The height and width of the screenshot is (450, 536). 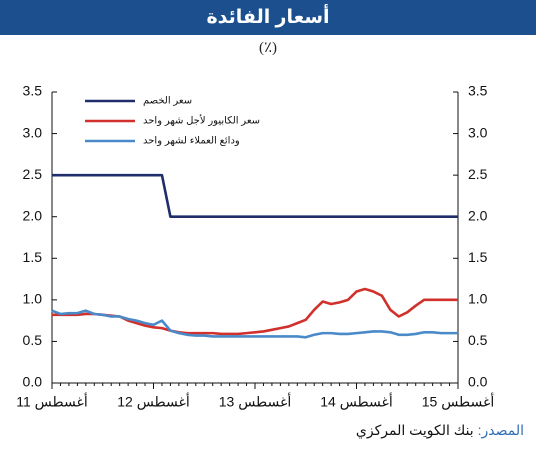 I want to click on y-tick-label: 0.0, so click(x=33, y=382).